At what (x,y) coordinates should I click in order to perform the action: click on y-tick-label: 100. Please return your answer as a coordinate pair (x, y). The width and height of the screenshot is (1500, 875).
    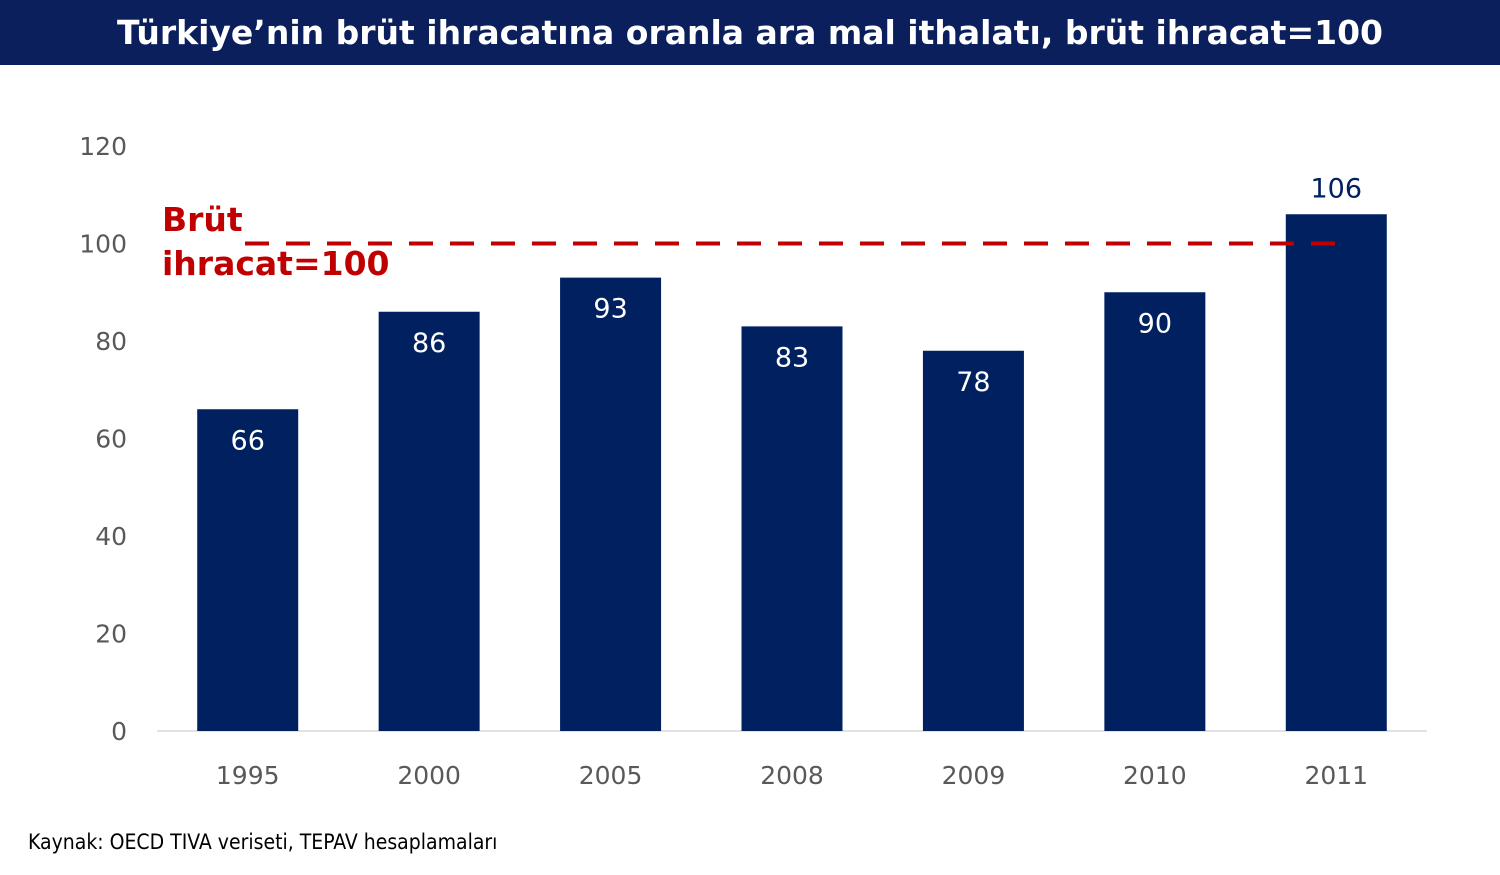
    Looking at the image, I should click on (103, 244).